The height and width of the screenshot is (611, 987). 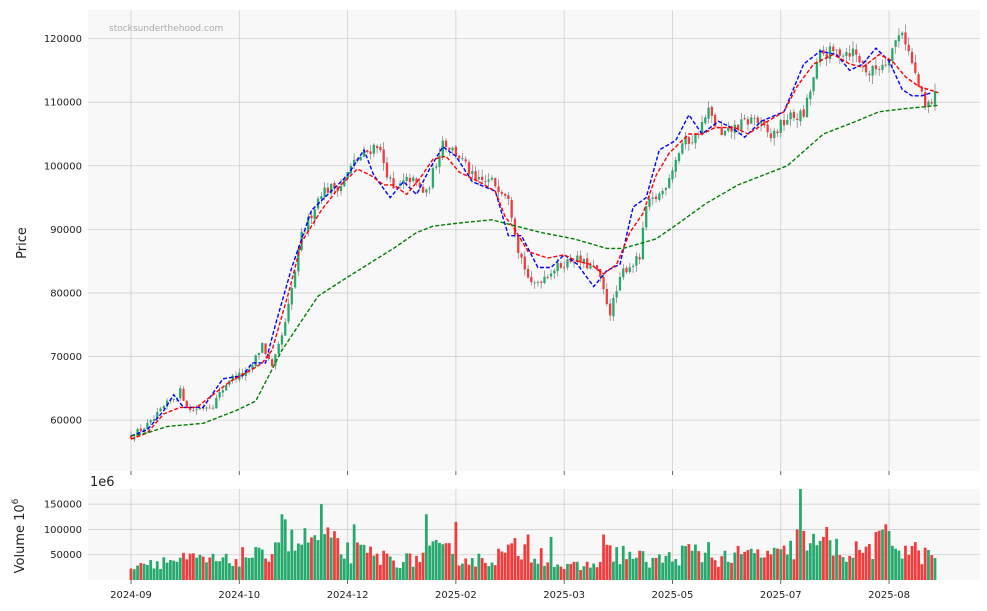 What do you see at coordinates (63, 166) in the screenshot?
I see `price-y-tick-label: 100000` at bounding box center [63, 166].